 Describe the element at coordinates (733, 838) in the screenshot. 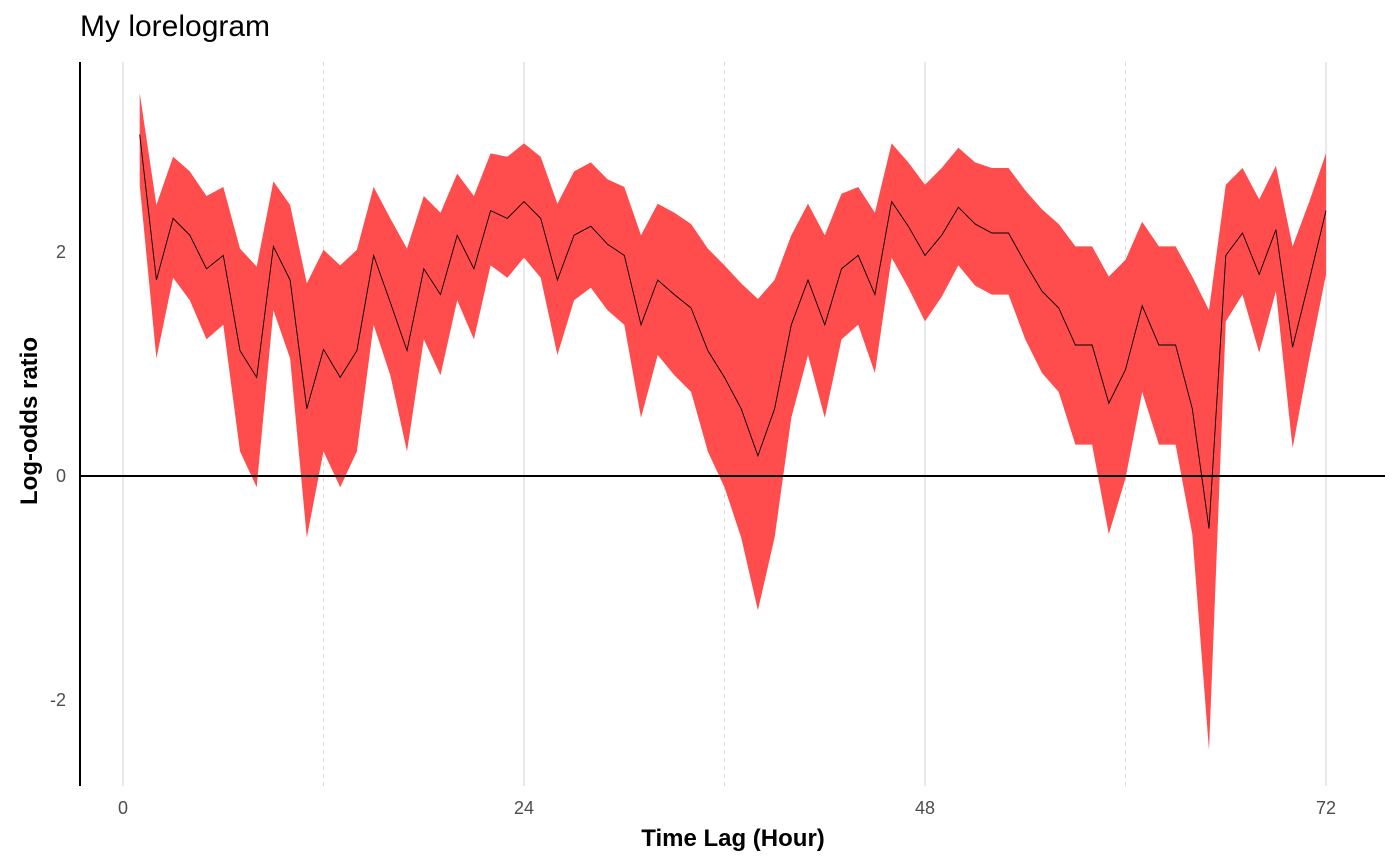

I see `x-axis-title: Time Lag (Hour)` at that location.